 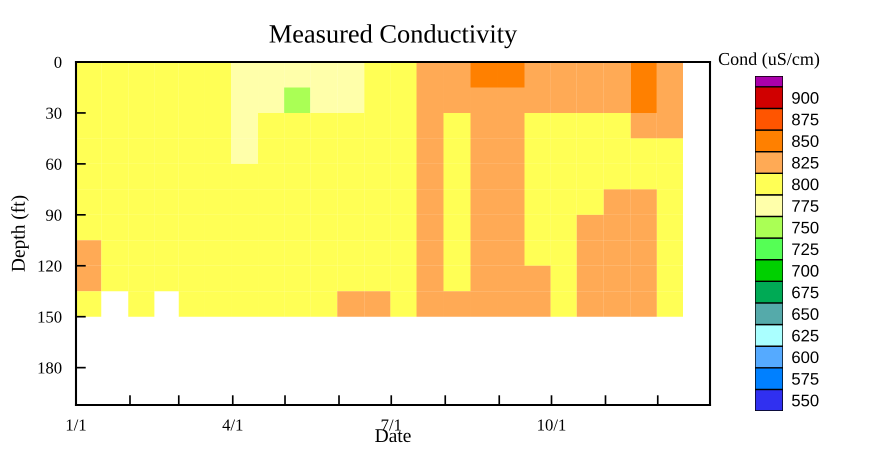 I want to click on color-bar-label: 550, so click(x=805, y=400).